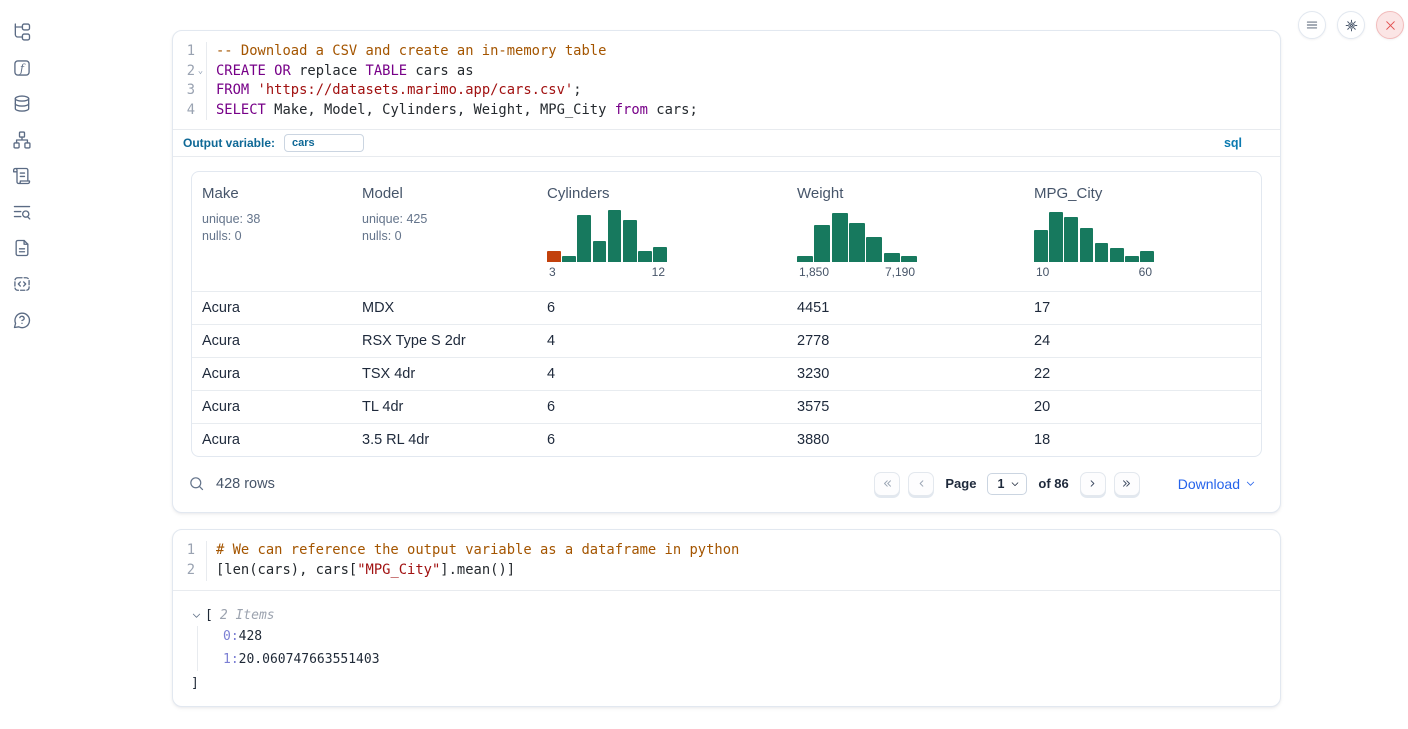 The width and height of the screenshot is (1408, 729). I want to click on table-cell: MDX, so click(378, 308).